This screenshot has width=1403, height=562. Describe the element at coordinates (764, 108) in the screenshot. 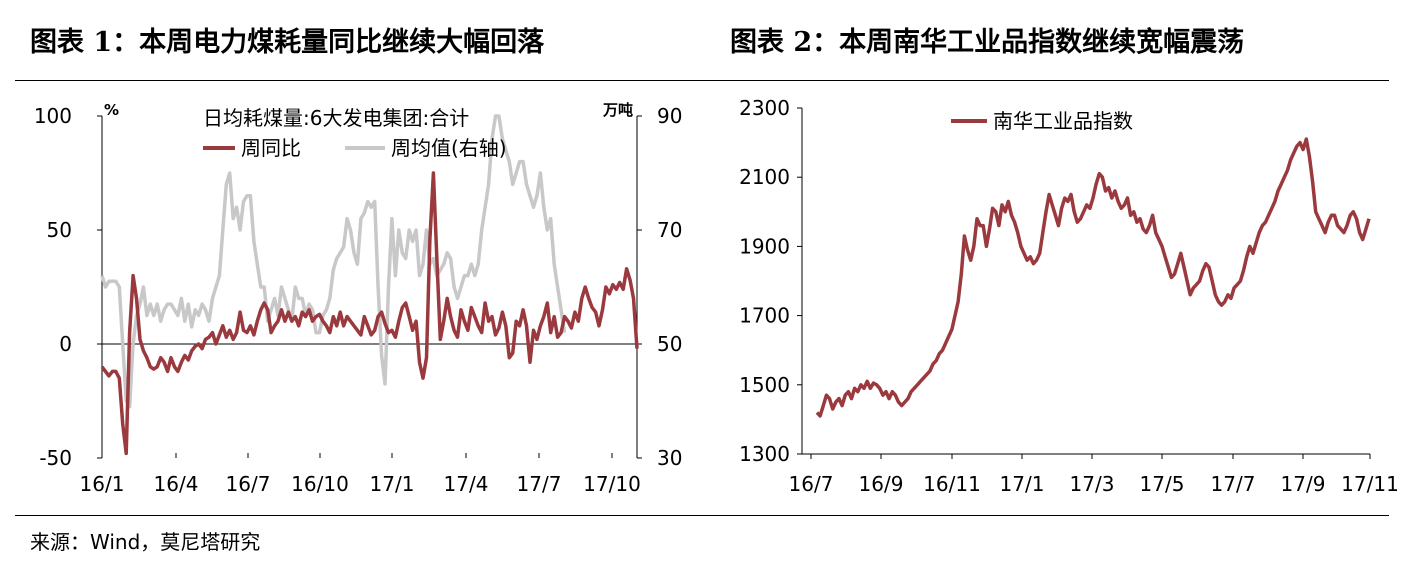

I see `y-axis-tick-label: 2300` at that location.